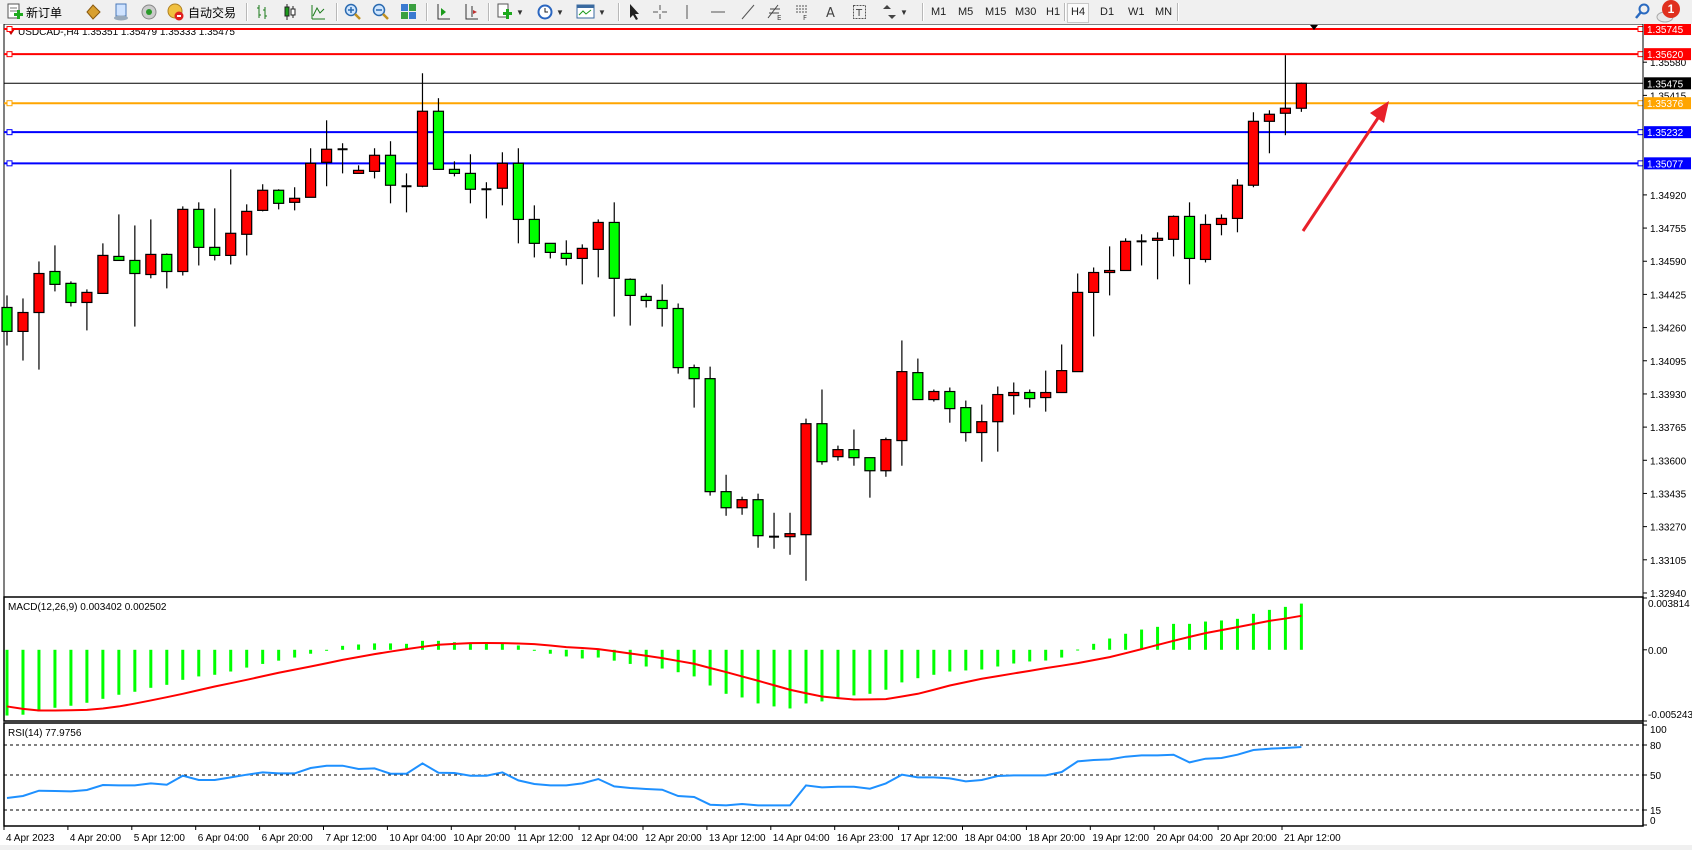  I want to click on timeframe-m30: M30, so click(1026, 12).